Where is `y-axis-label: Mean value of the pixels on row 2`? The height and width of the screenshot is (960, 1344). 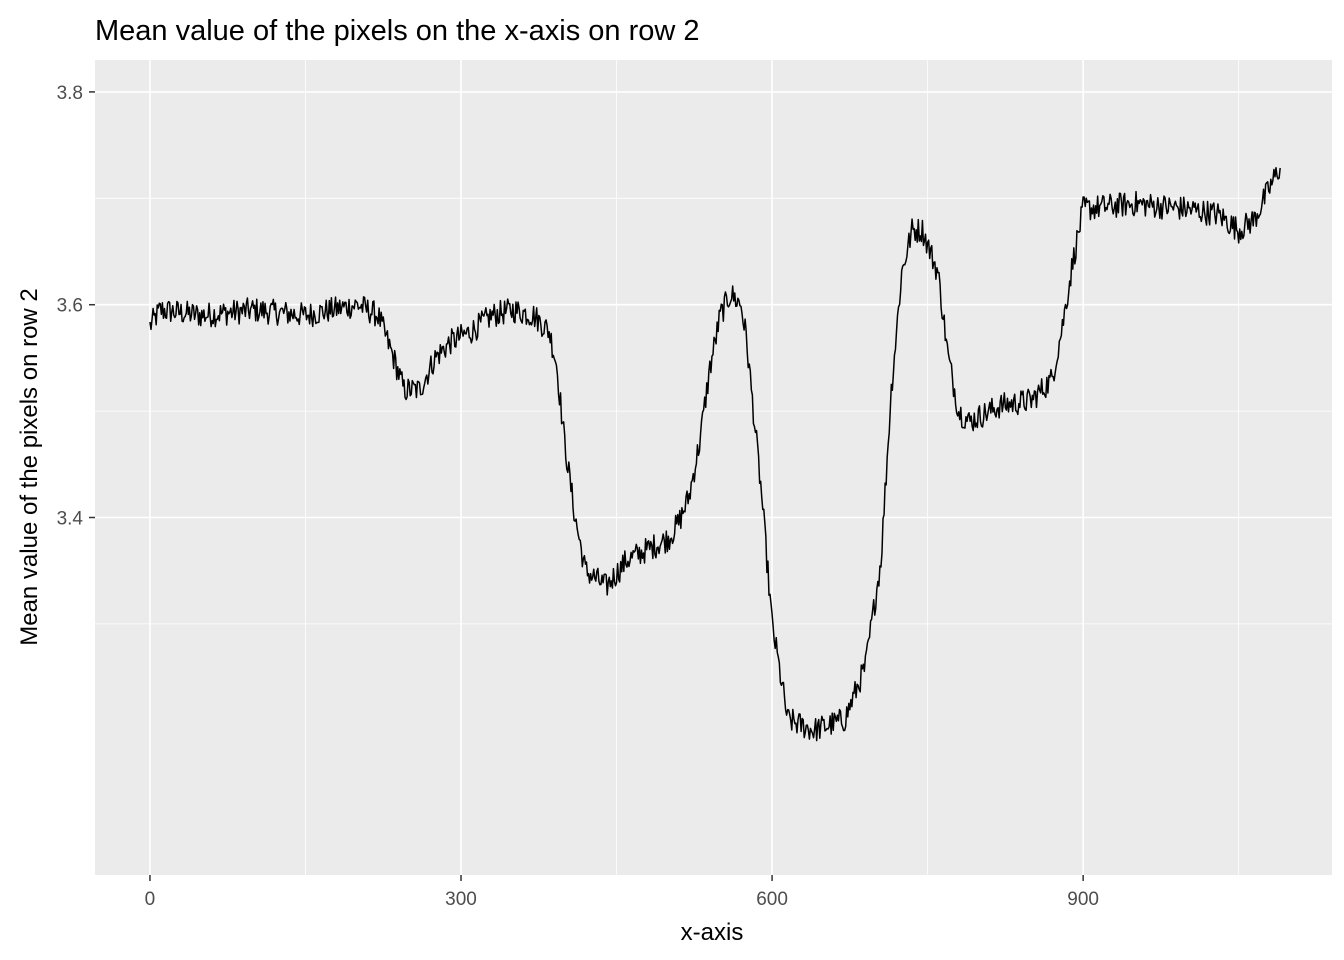 y-axis-label: Mean value of the pixels on row 2 is located at coordinates (29, 467).